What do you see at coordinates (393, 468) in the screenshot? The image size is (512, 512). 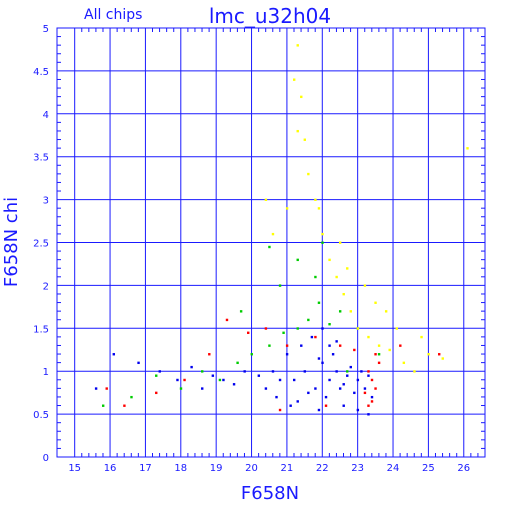 I see `x-tick-label: 24` at bounding box center [393, 468].